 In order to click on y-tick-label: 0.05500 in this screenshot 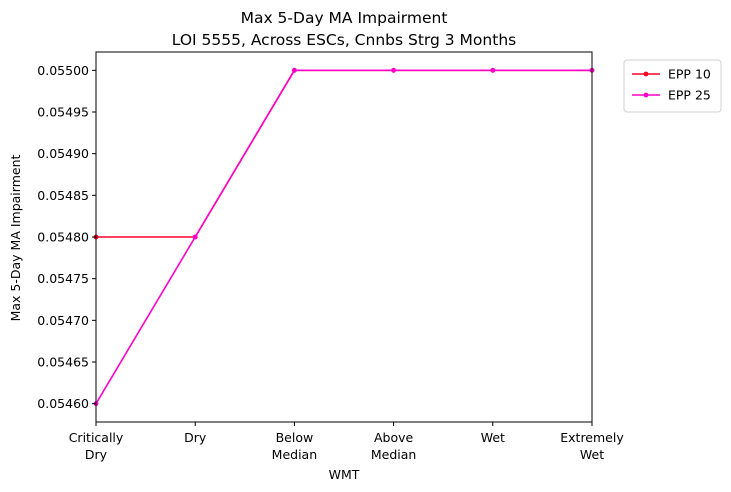, I will do `click(63, 70)`.